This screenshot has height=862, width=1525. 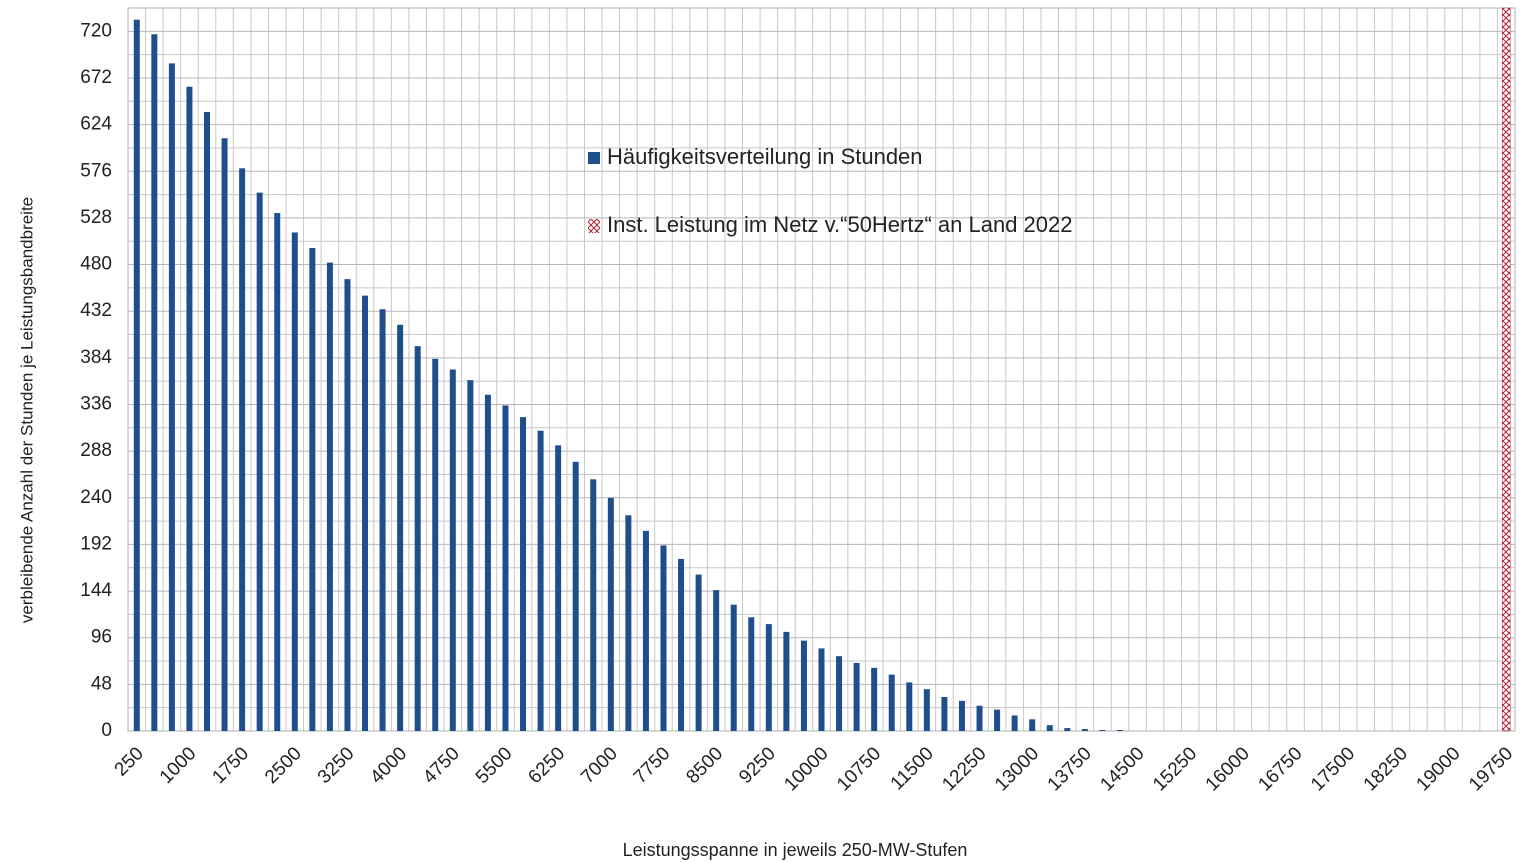 What do you see at coordinates (964, 769) in the screenshot?
I see `x-tick-label: 12250` at bounding box center [964, 769].